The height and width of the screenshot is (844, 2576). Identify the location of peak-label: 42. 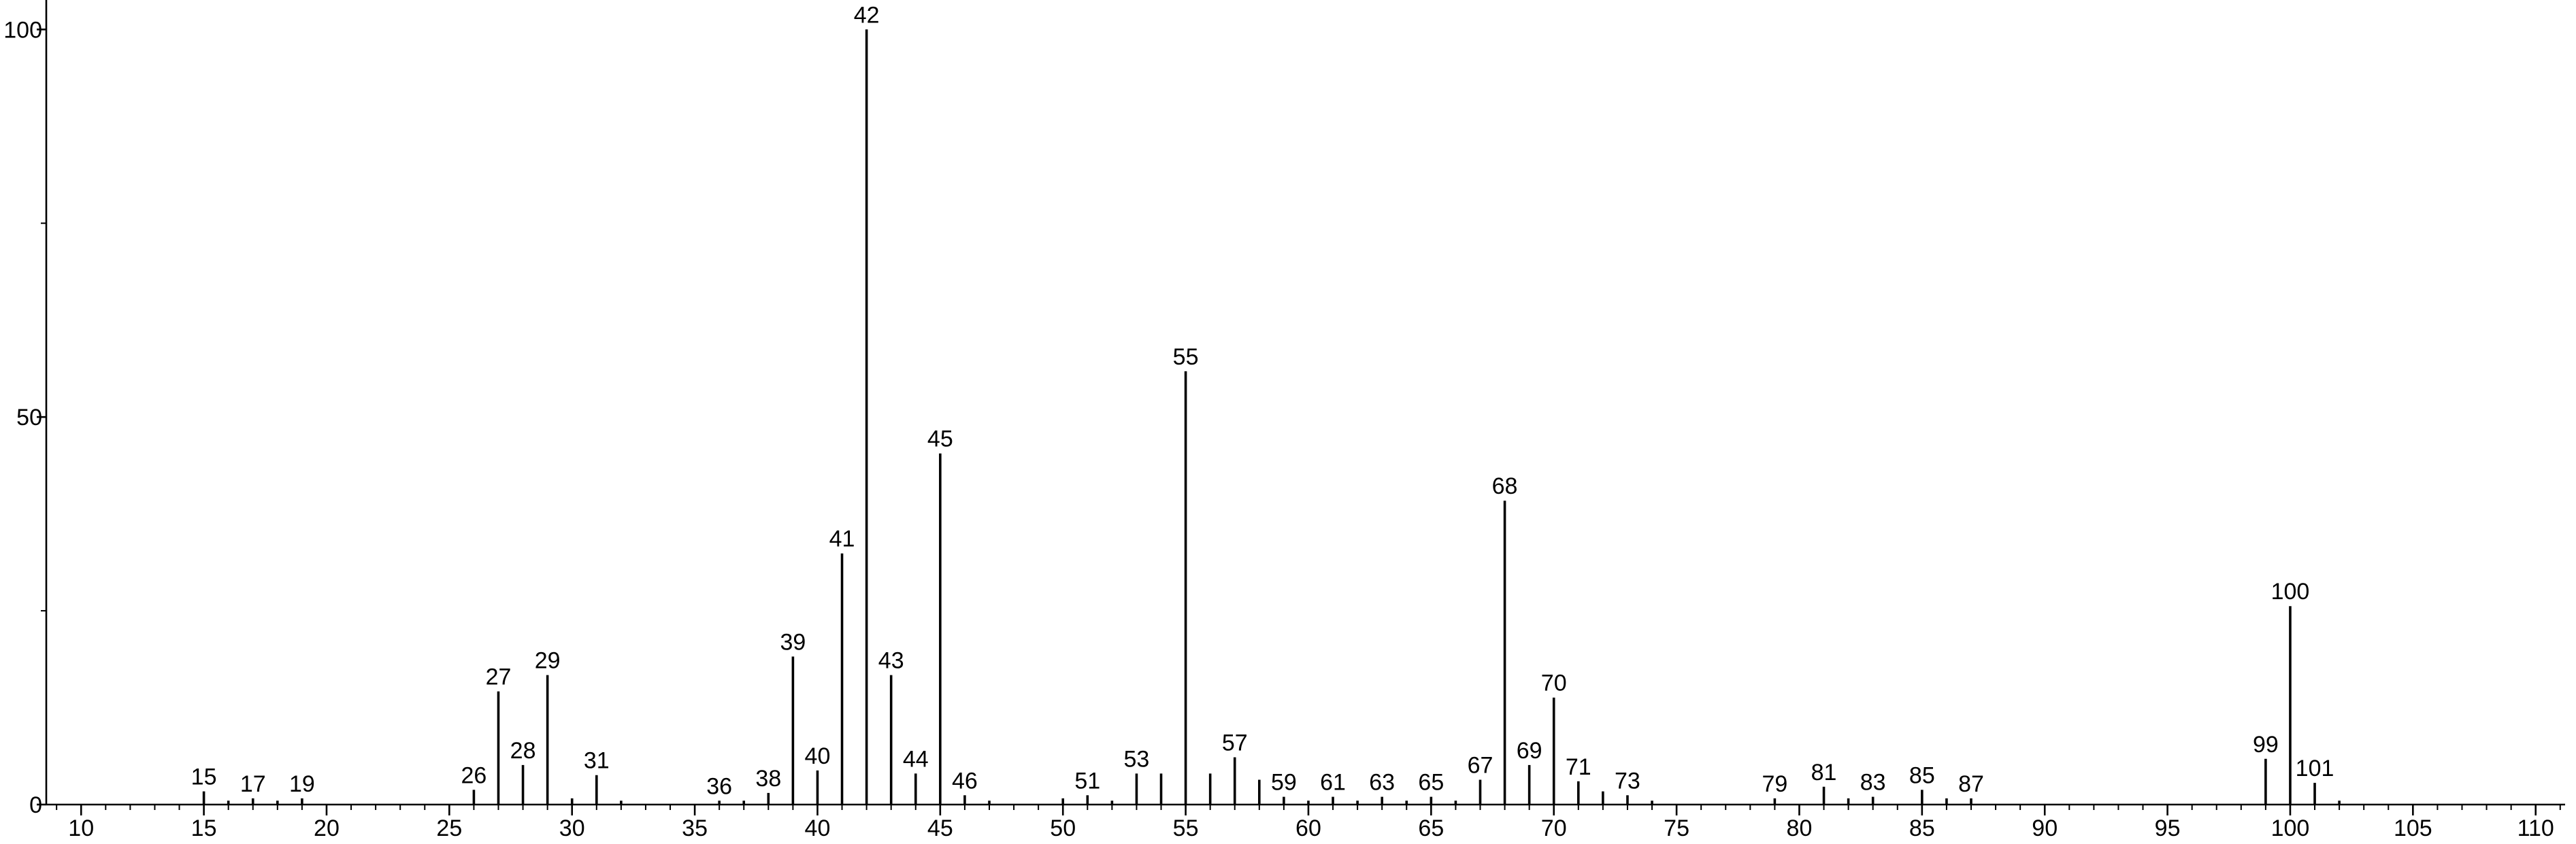
(867, 15).